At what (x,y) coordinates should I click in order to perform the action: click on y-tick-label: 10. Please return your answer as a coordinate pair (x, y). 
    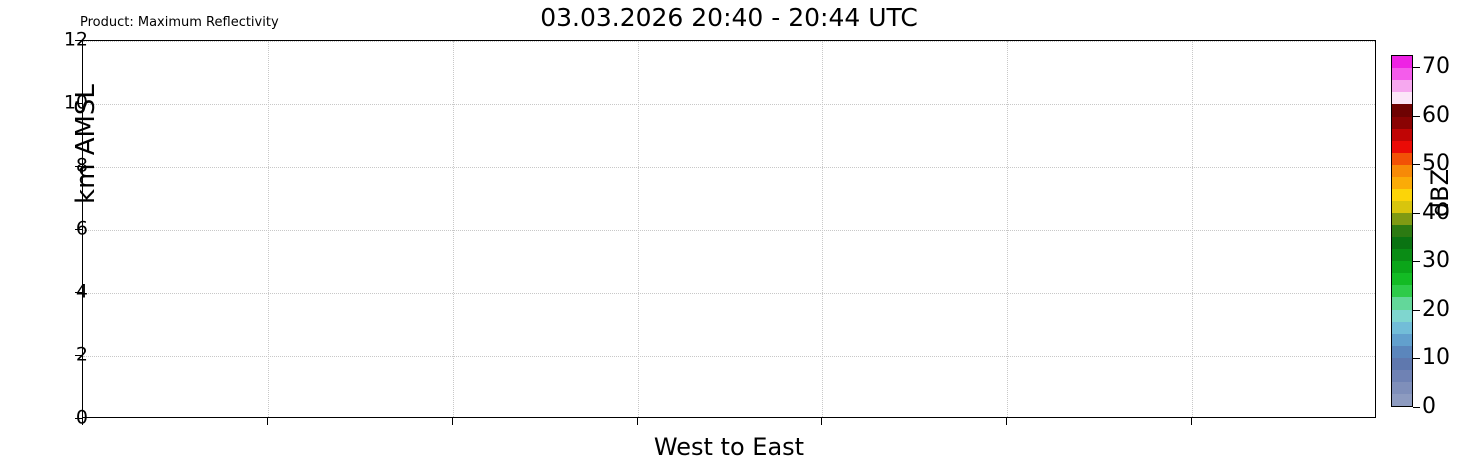
    Looking at the image, I should click on (75, 102).